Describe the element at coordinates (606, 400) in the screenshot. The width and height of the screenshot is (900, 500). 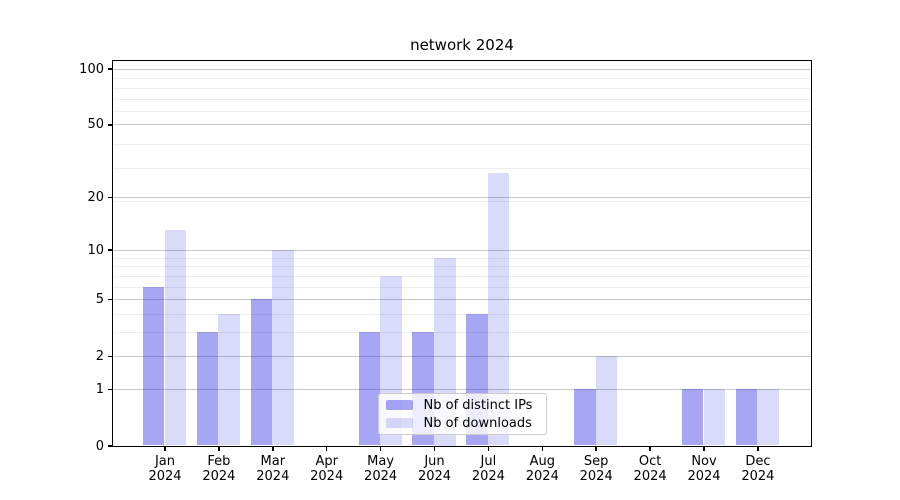
I see `bar-downloads-sep` at that location.